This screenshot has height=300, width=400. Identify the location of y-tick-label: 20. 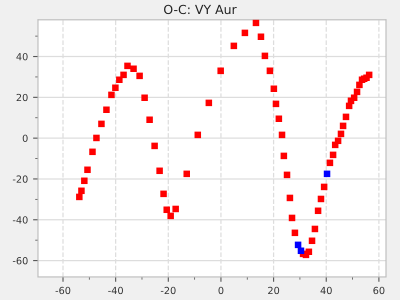
(22, 98).